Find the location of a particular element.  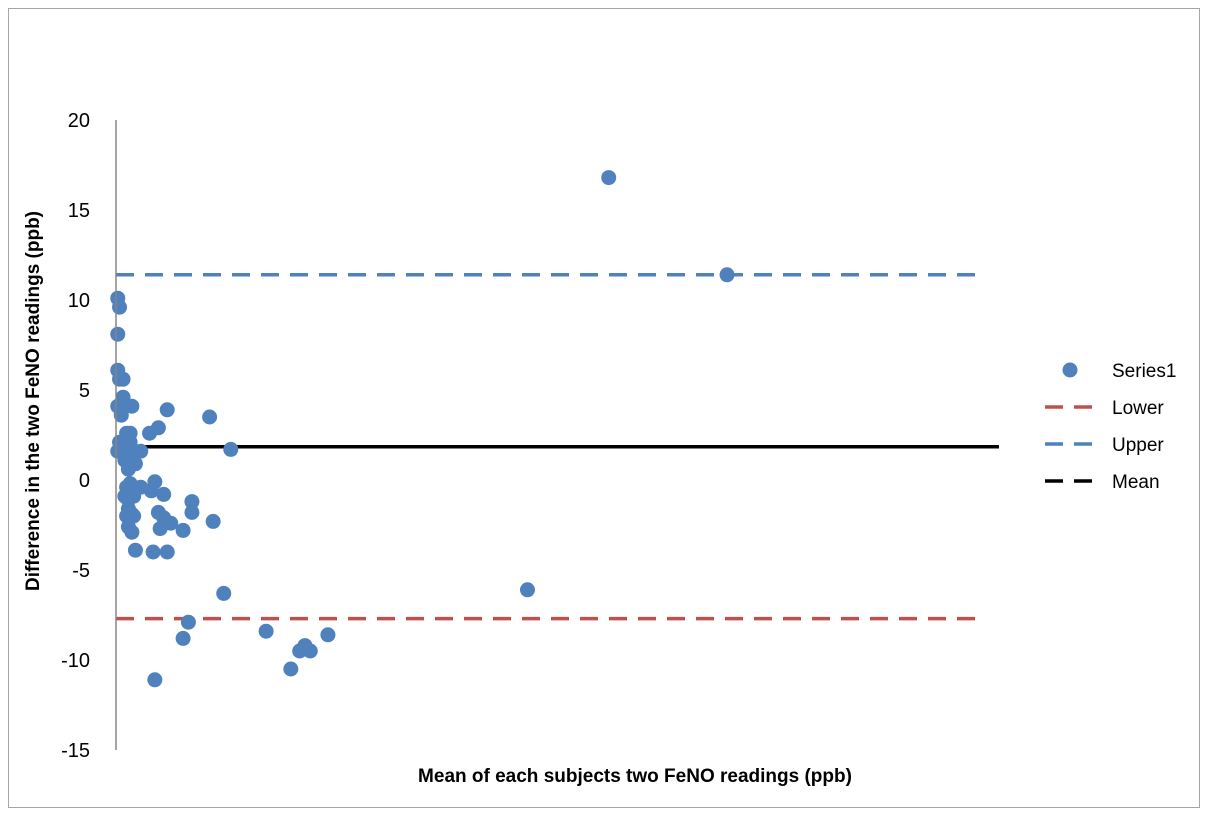

y-tick-label: -5 is located at coordinates (81, 571).